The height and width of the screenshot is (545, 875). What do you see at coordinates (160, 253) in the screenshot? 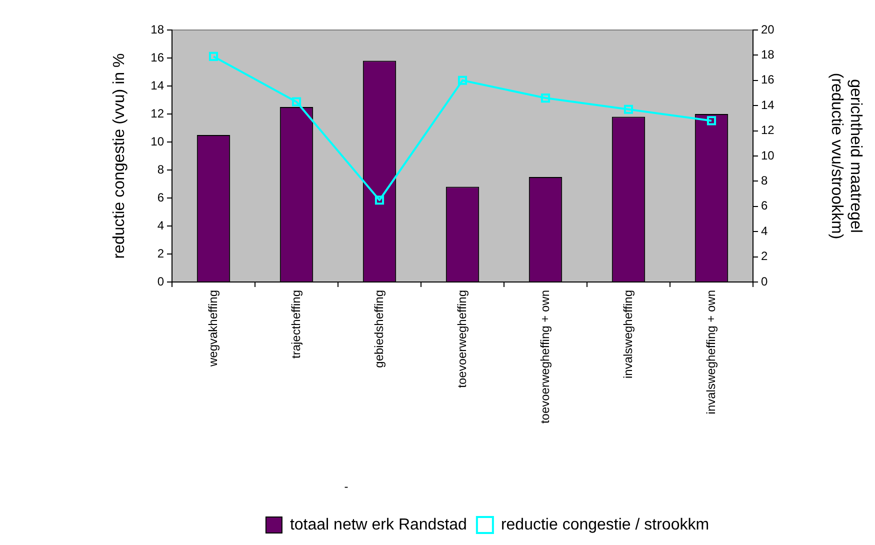
I see `y-tick-label: 2` at bounding box center [160, 253].